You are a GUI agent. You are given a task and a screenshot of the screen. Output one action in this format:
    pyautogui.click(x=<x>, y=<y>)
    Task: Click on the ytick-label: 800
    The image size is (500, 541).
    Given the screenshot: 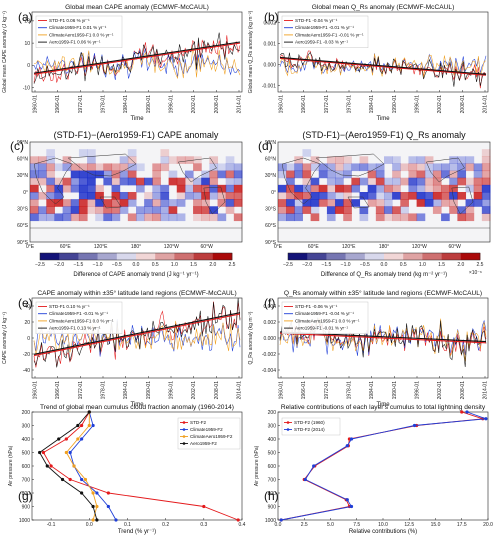 What is the action you would take?
    pyautogui.click(x=26, y=494)
    